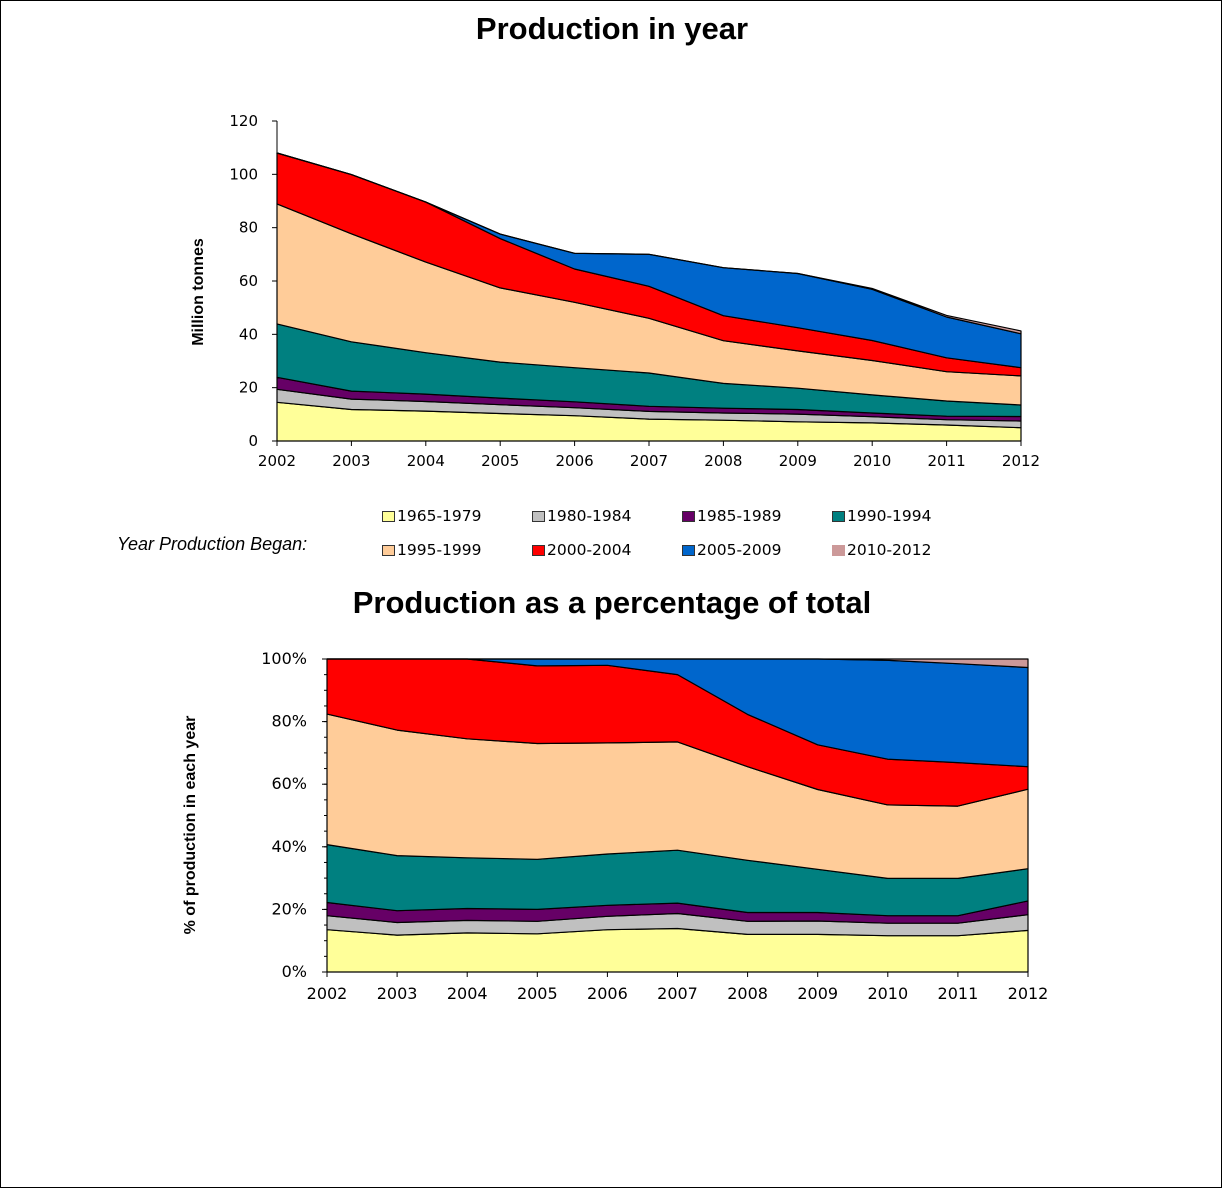  I want to click on legend-label: 2010-2012, so click(889, 550).